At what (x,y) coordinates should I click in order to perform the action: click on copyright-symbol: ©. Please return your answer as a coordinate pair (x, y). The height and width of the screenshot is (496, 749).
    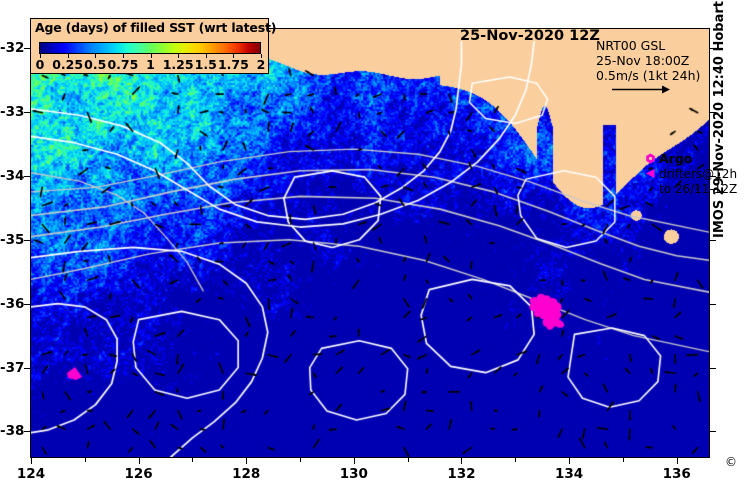
    Looking at the image, I should click on (731, 462).